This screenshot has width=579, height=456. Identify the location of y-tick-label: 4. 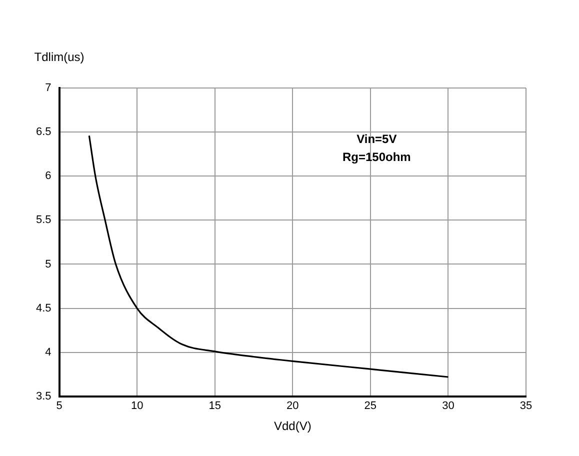
(48, 352).